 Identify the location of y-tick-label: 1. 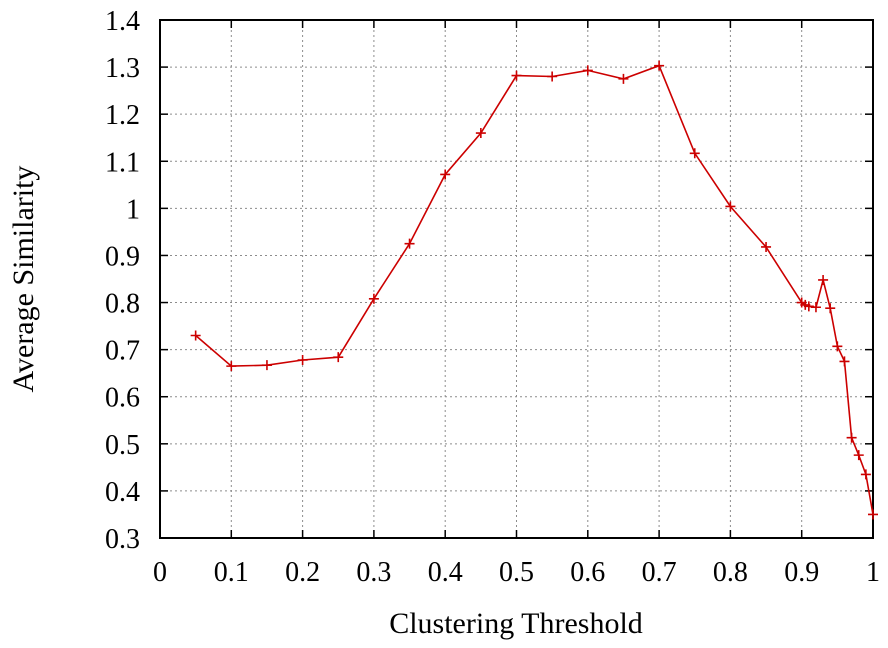
(133, 209).